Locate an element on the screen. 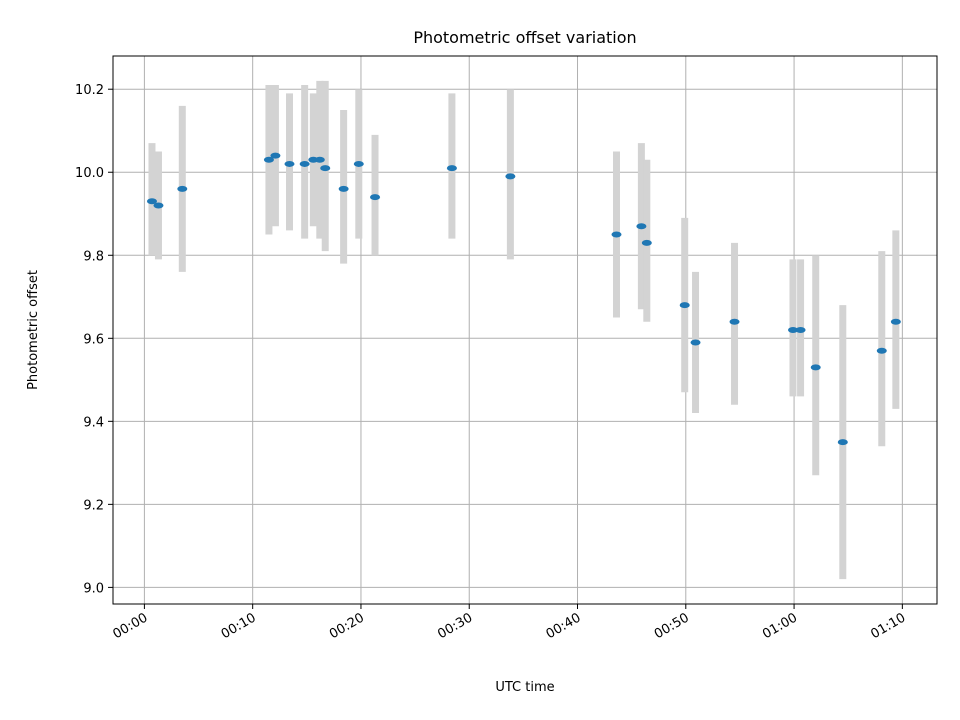 The width and height of the screenshot is (960, 720). x-axis-label: UTC time is located at coordinates (524, 687).